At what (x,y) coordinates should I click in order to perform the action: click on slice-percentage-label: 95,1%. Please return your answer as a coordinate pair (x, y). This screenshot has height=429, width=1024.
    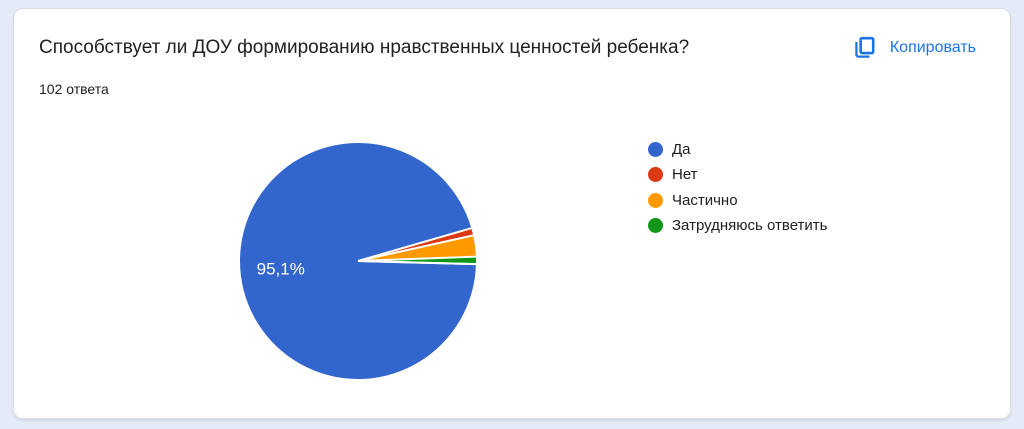
    Looking at the image, I should click on (281, 268).